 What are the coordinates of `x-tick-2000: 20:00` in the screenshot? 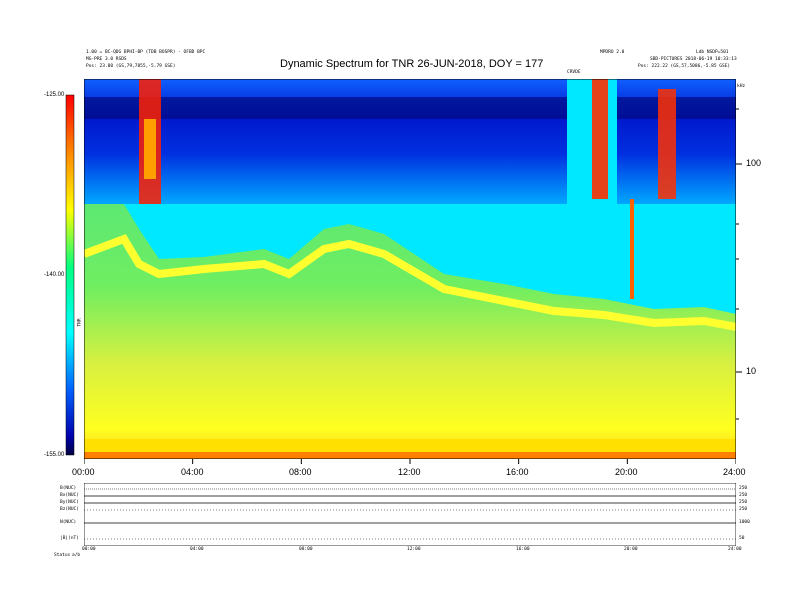 It's located at (626, 472).